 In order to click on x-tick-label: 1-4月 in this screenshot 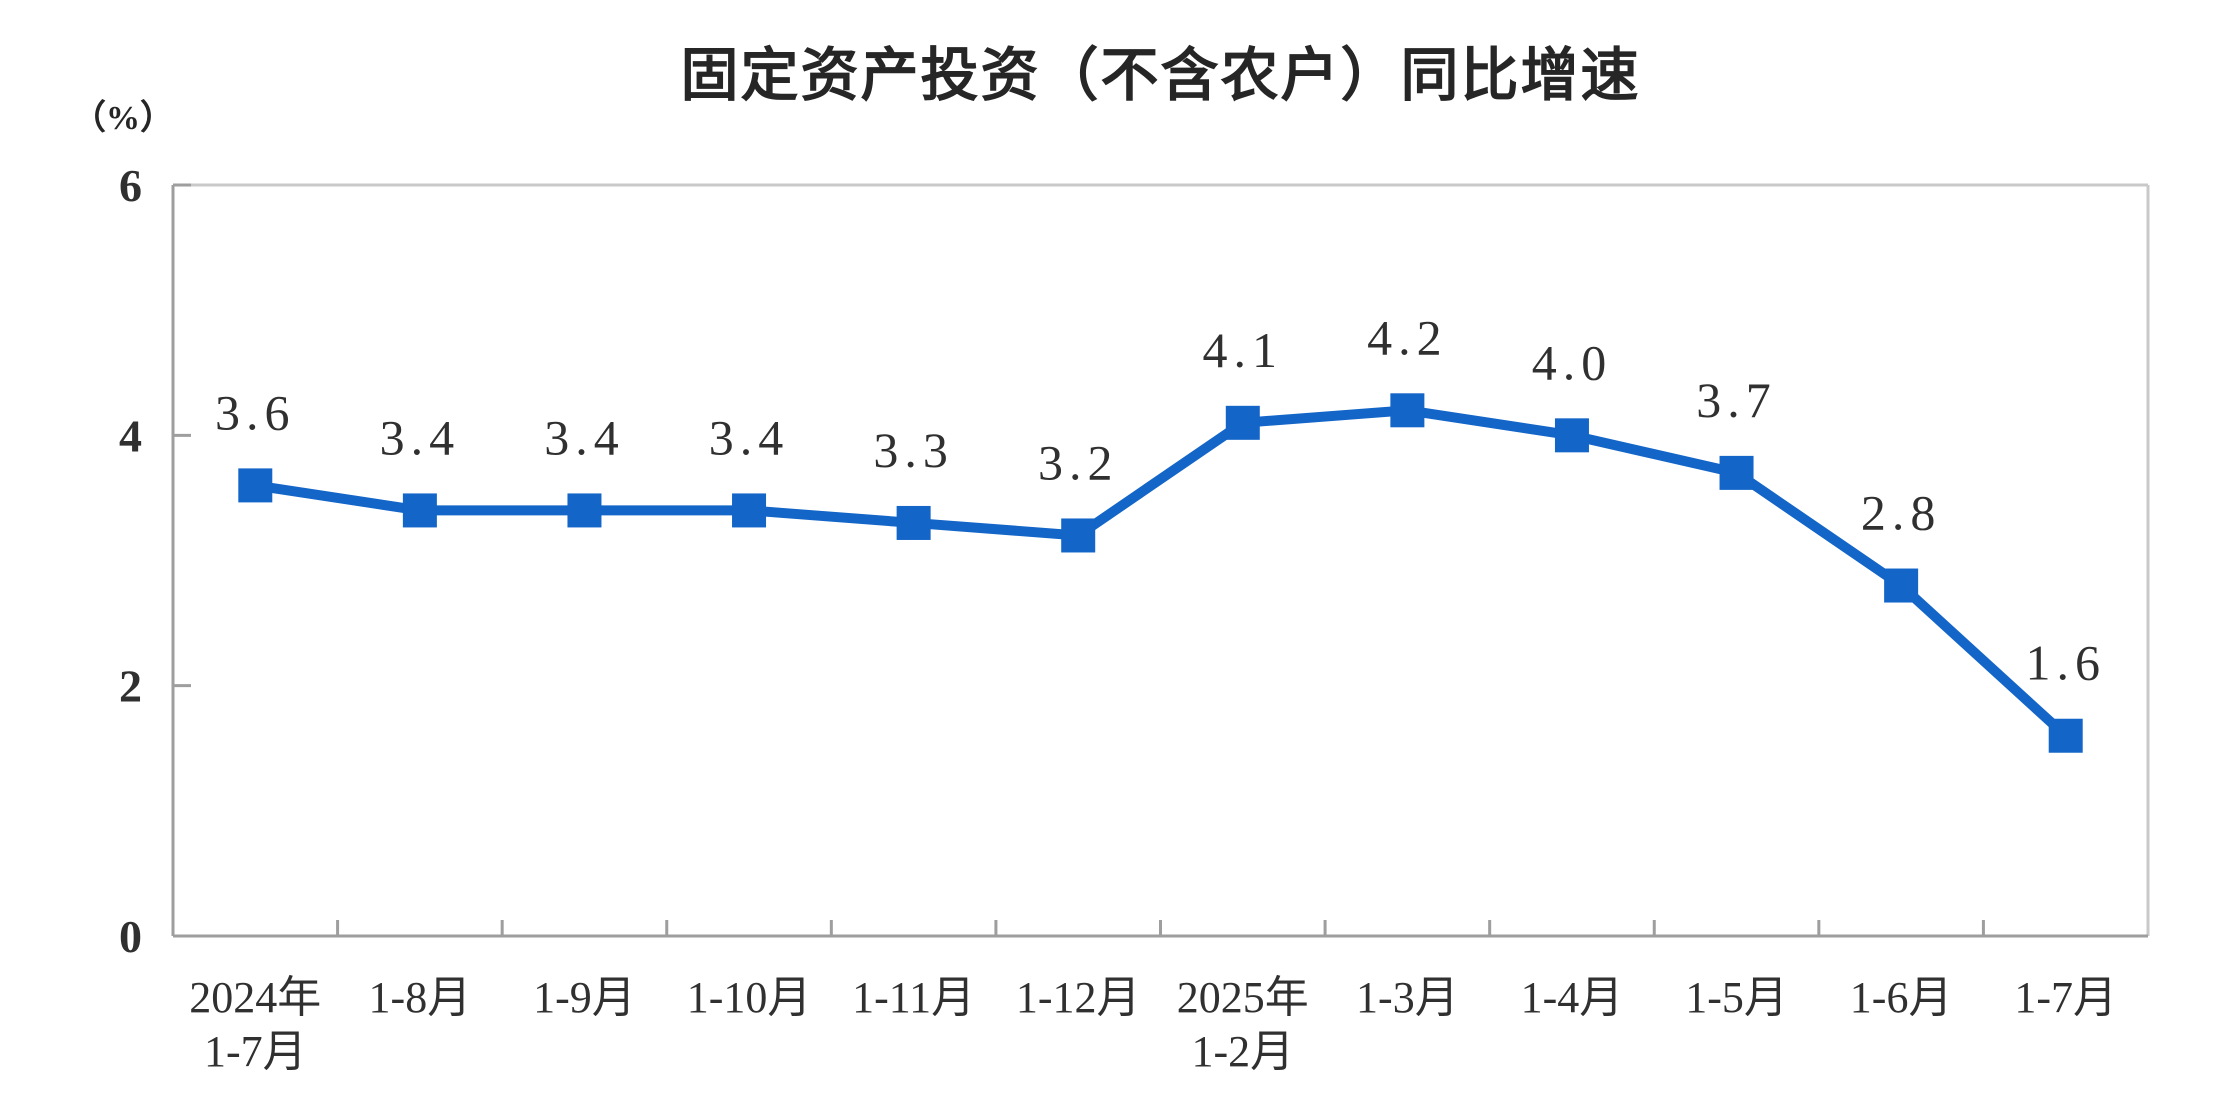, I will do `click(1572, 997)`.